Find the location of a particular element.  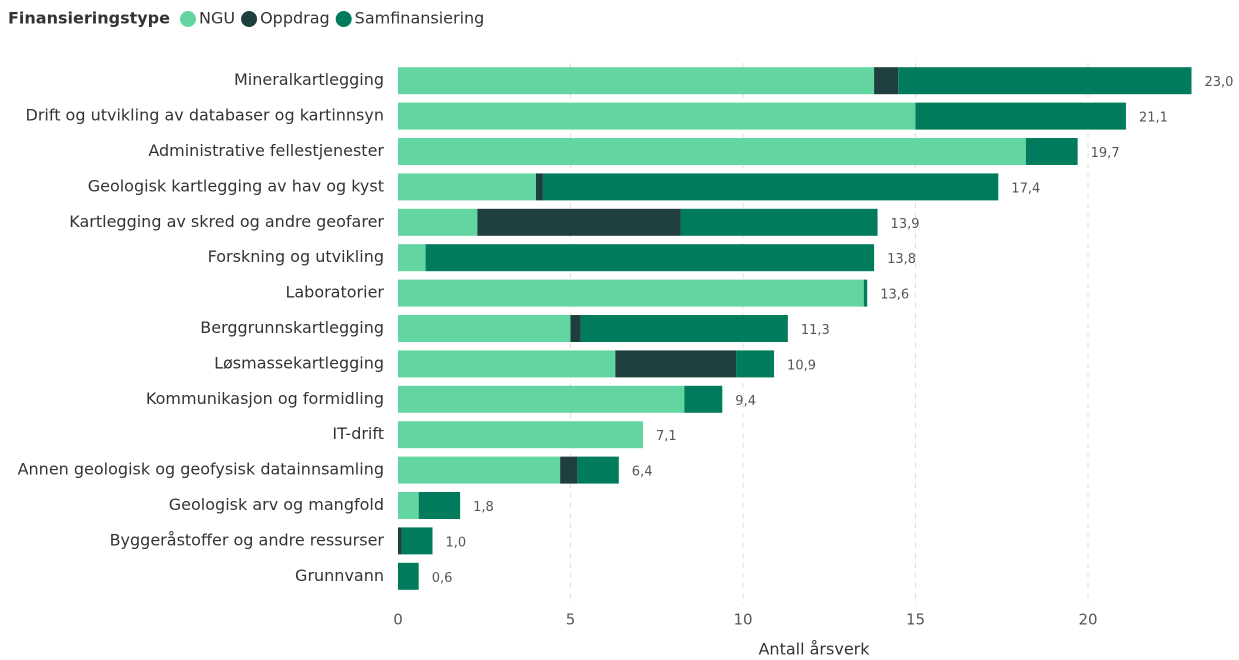

total-label: 13,9 is located at coordinates (905, 224).